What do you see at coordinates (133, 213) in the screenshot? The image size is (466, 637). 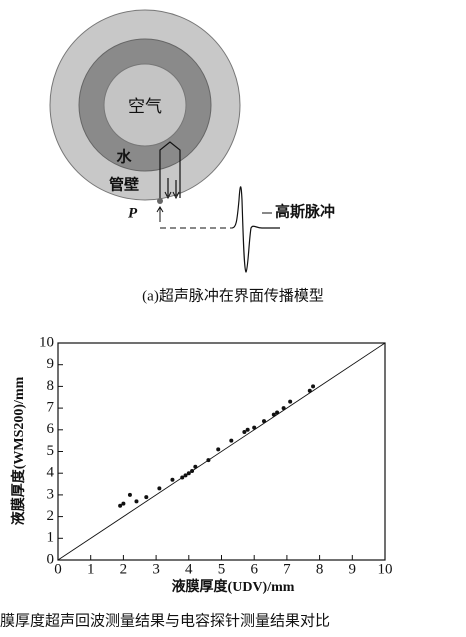 I see `p-label: P` at bounding box center [133, 213].